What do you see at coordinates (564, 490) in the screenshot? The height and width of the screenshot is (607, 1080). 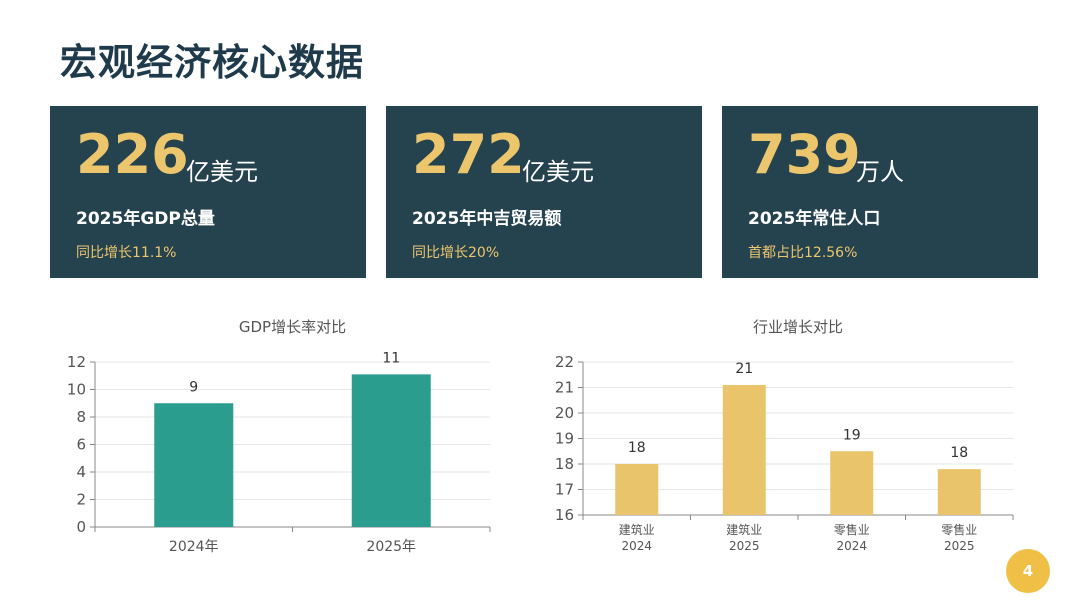 I see `y-tick-label: 17` at bounding box center [564, 490].